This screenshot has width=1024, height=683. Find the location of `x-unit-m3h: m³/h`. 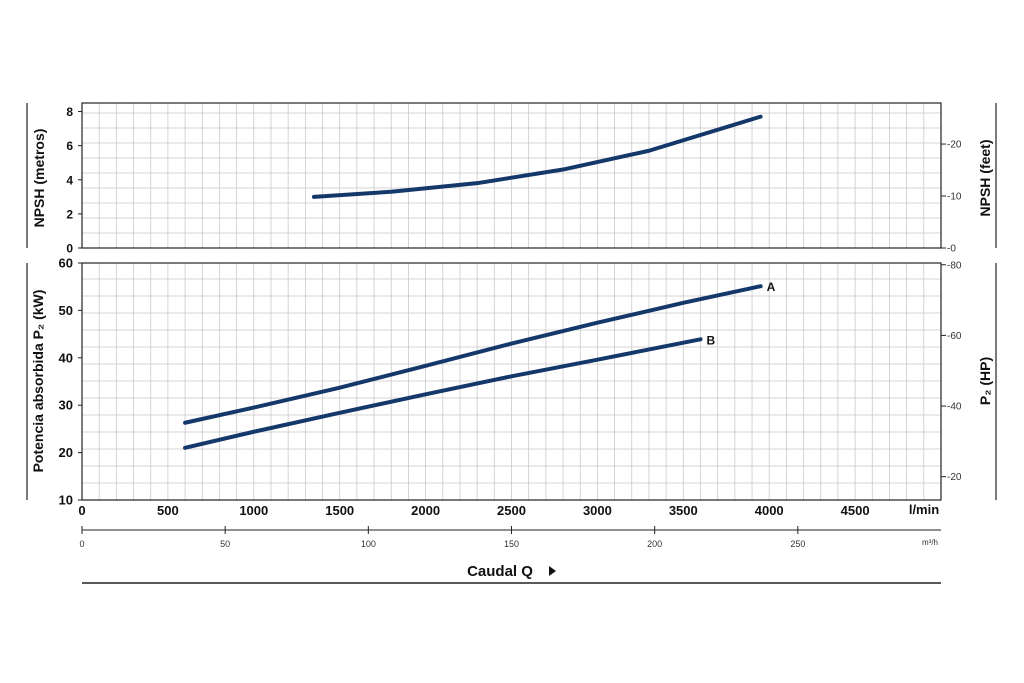

x-unit-m3h: m³/h is located at coordinates (930, 542).